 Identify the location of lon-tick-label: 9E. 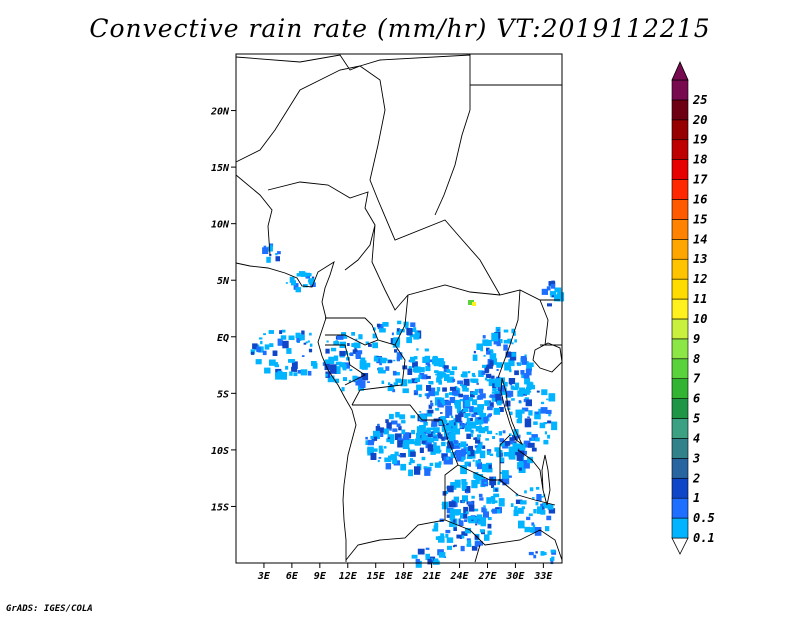
(320, 576).